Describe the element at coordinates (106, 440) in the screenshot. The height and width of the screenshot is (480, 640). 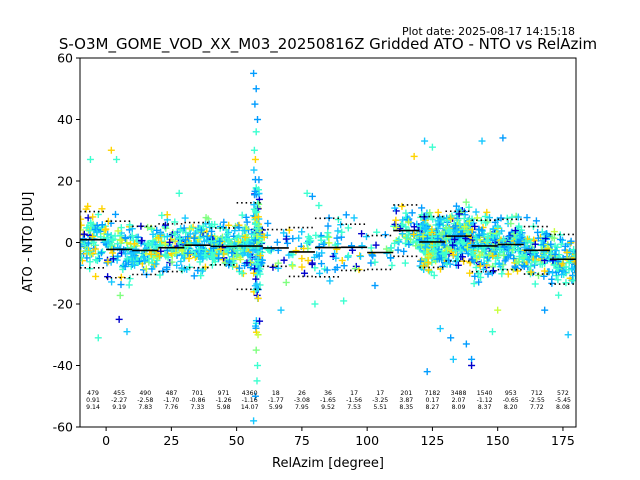
I see `x-tick-label: 0` at that location.